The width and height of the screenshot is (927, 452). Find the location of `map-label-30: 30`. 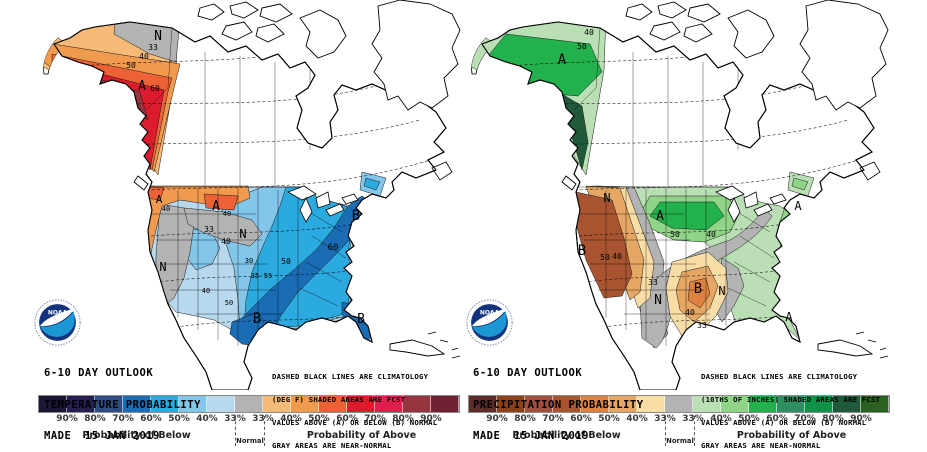

map-label-30: 30 is located at coordinates (249, 261).